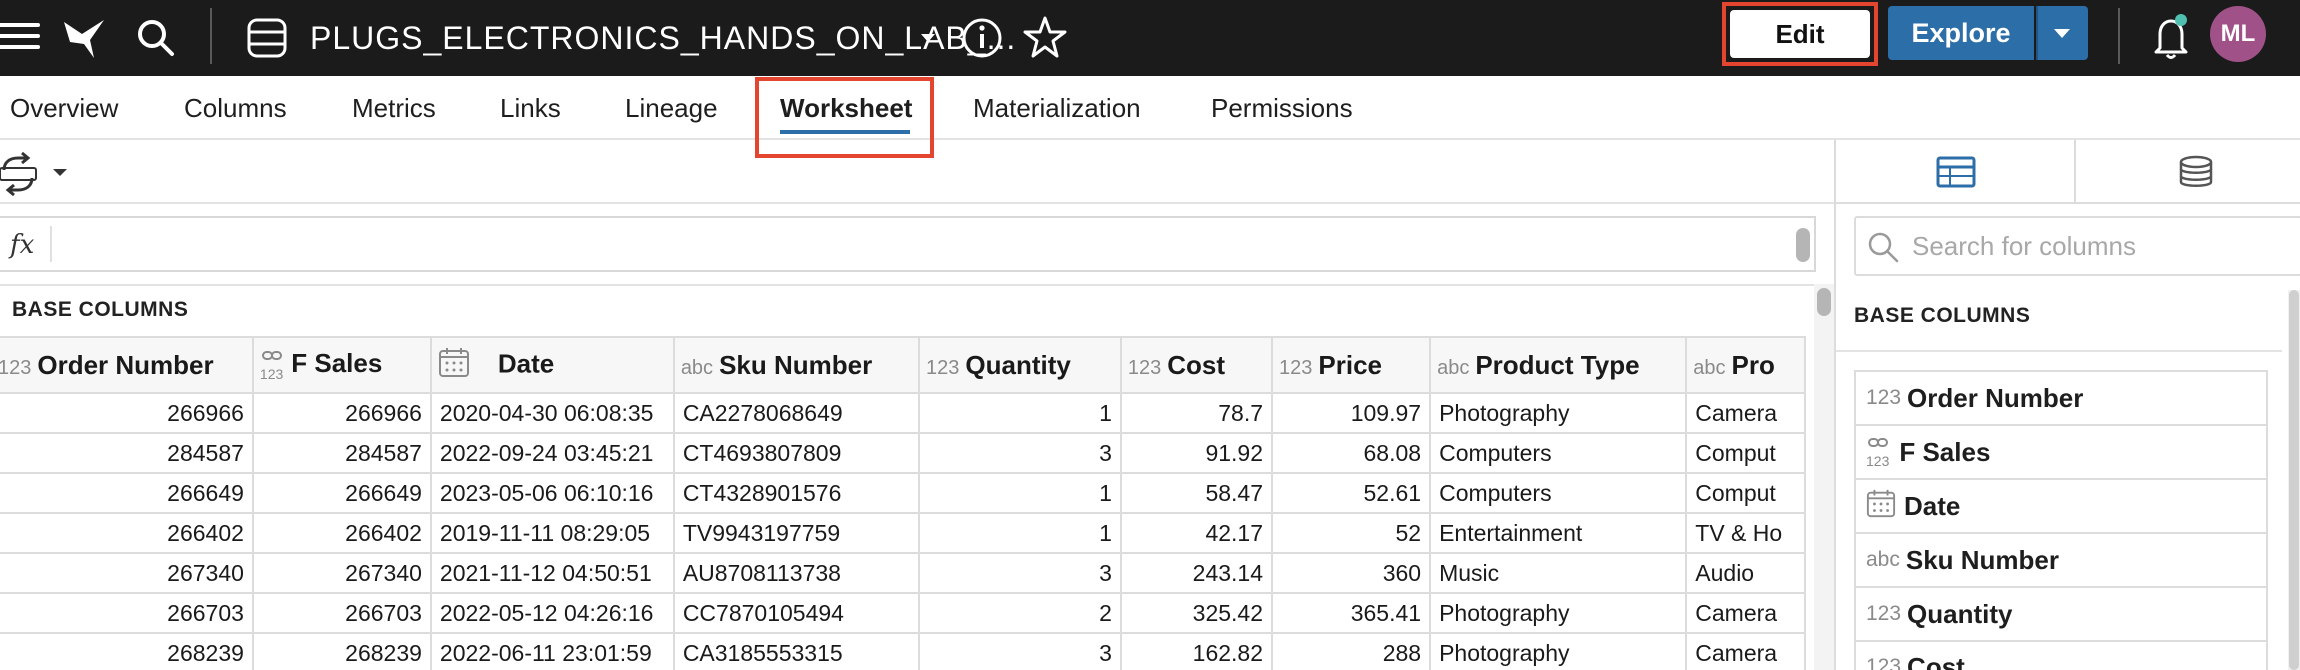  What do you see at coordinates (2061, 451) in the screenshot?
I see `column-list-item: 123 F Sales` at bounding box center [2061, 451].